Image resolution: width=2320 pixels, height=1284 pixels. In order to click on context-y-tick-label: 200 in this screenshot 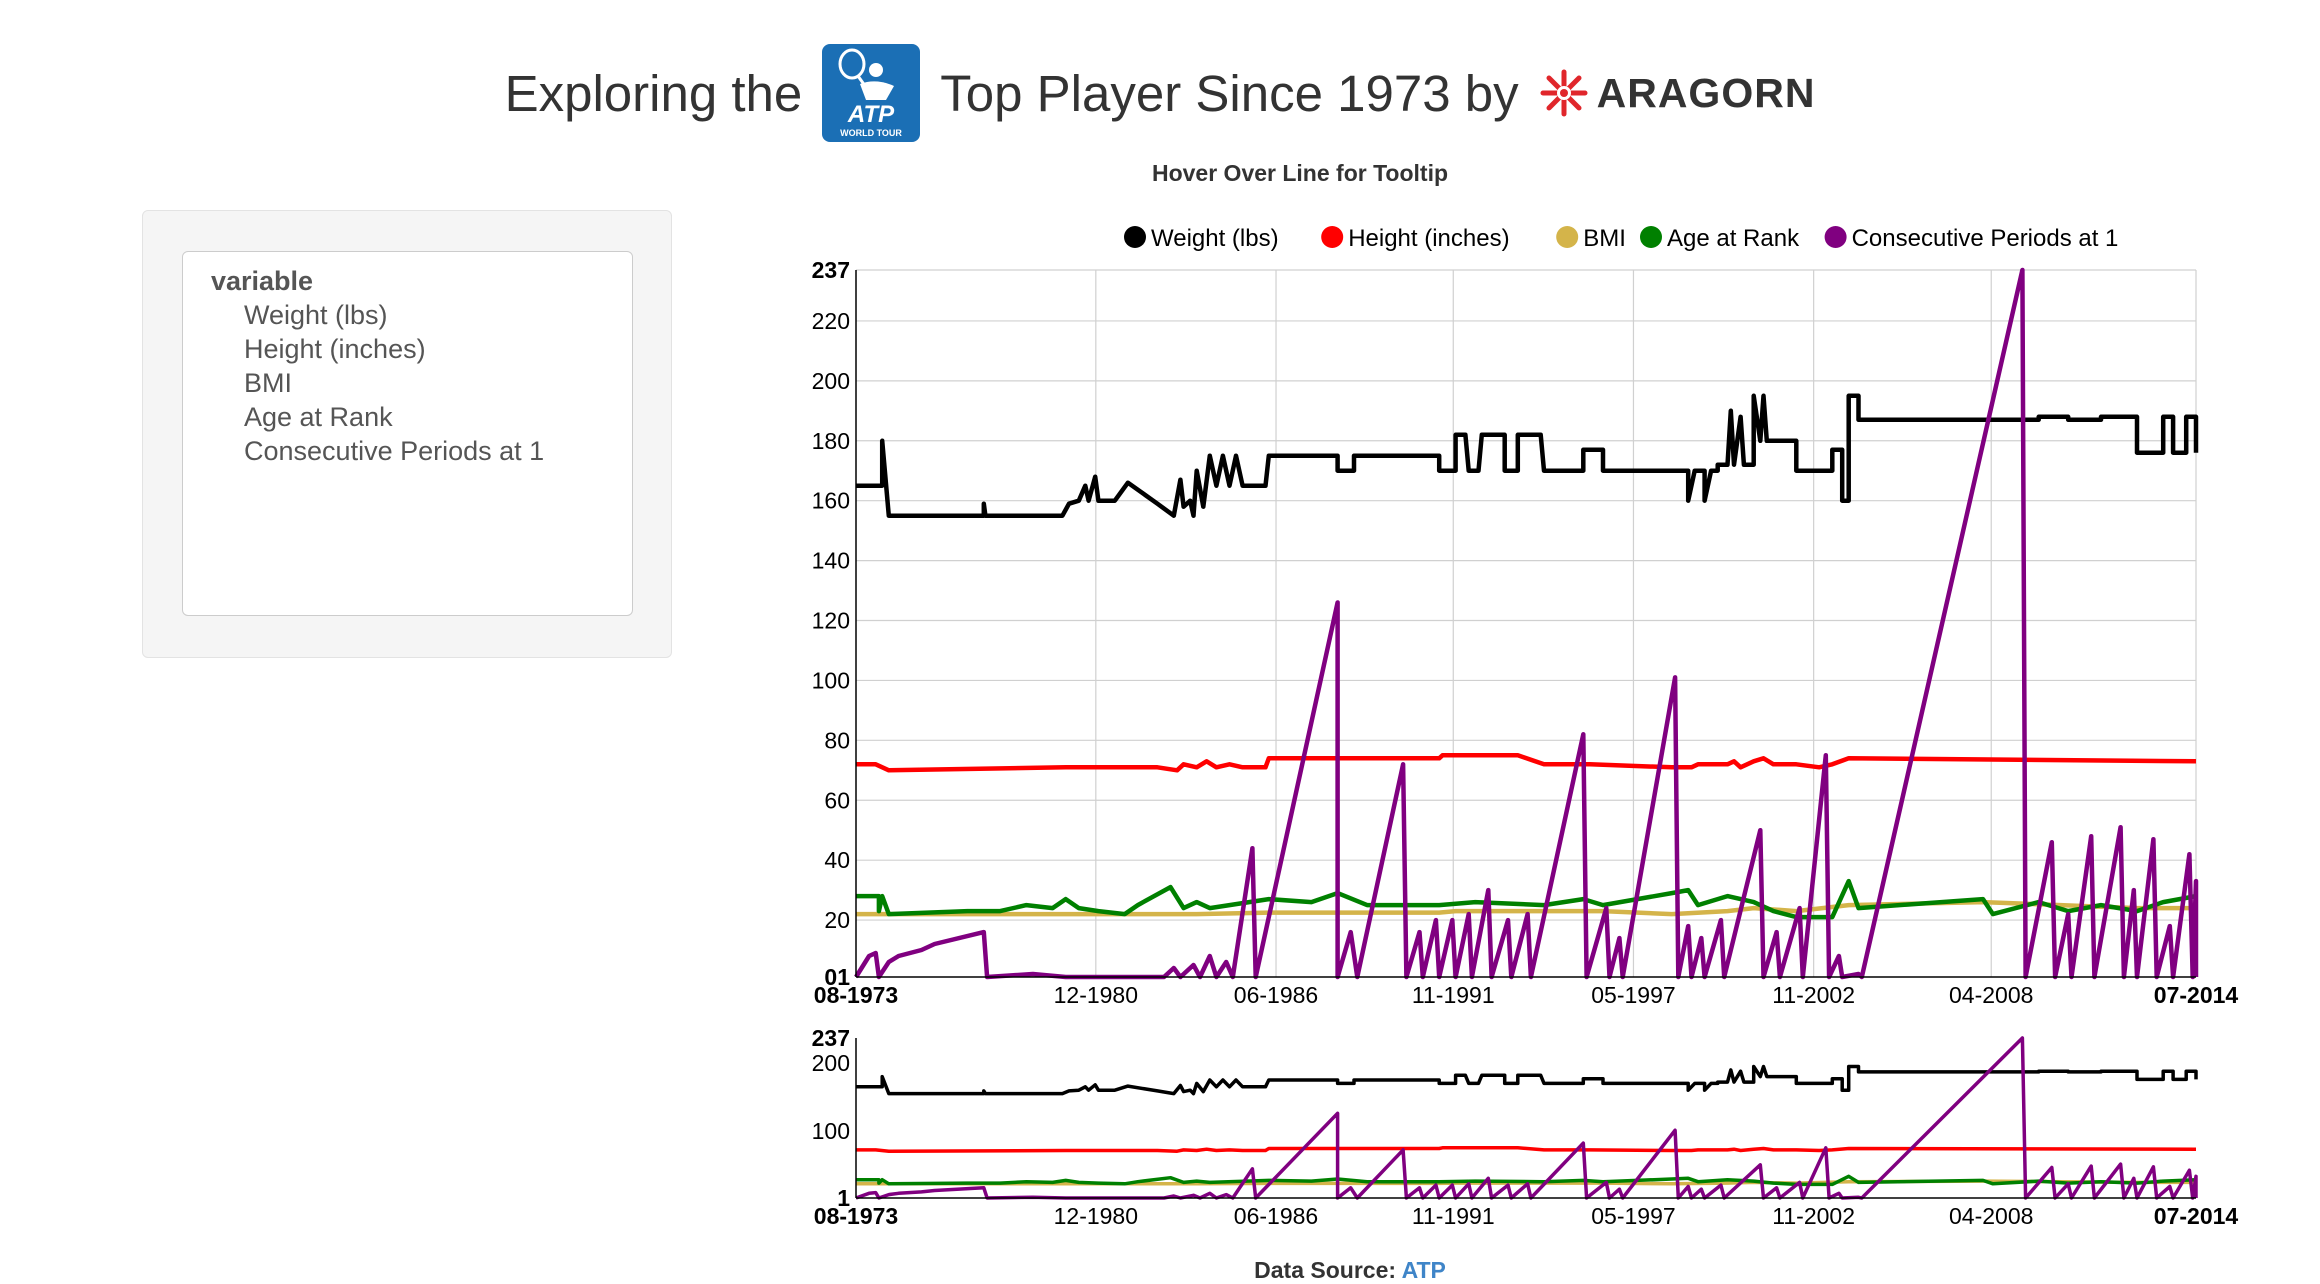, I will do `click(831, 1063)`.